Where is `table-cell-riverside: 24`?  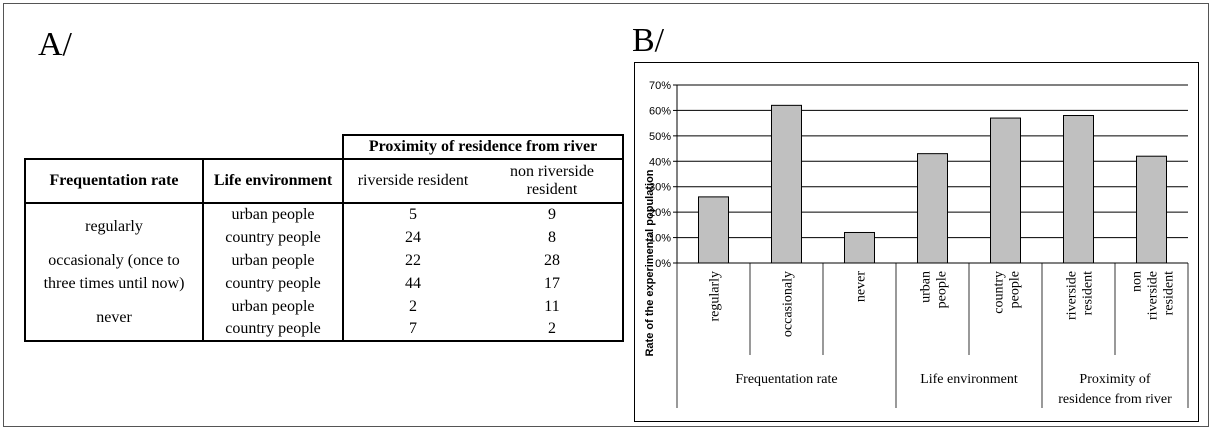
table-cell-riverside: 24 is located at coordinates (413, 237).